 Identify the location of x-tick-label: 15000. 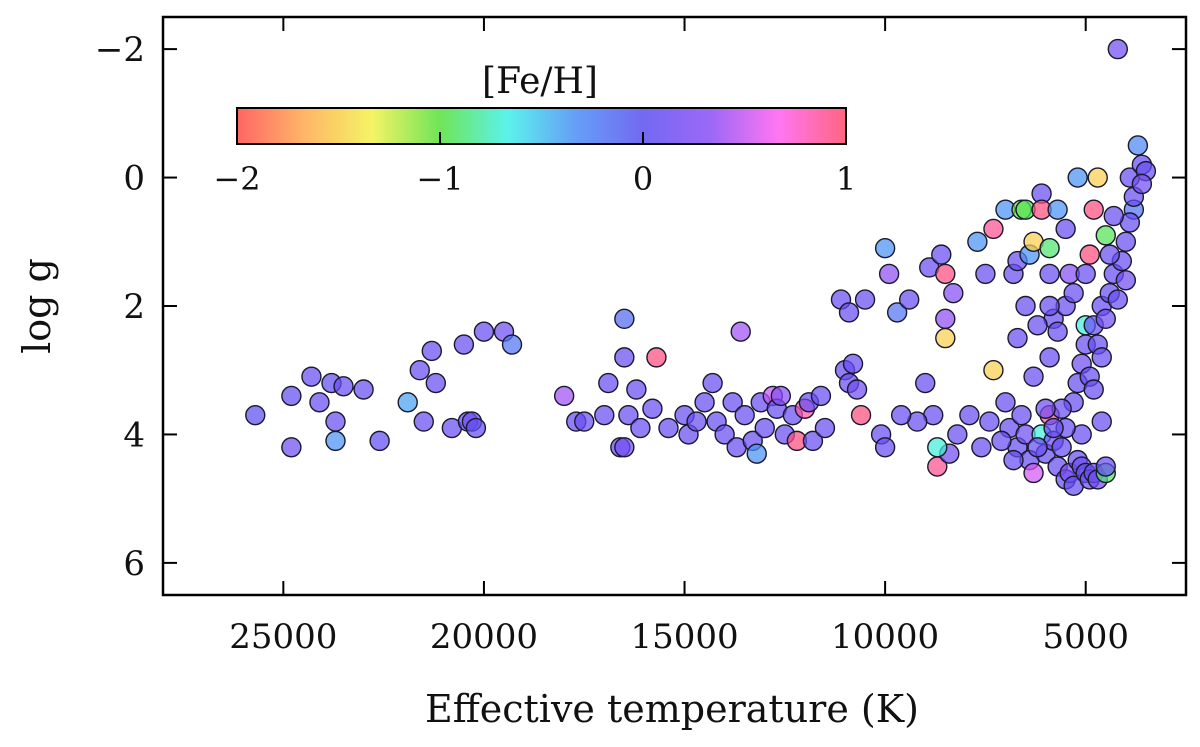
(684, 637).